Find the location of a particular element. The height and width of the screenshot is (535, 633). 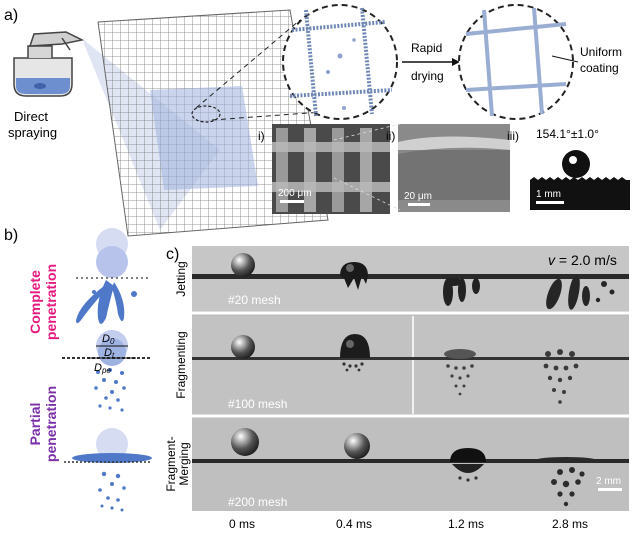

mesh-line-row2 is located at coordinates (410, 358).